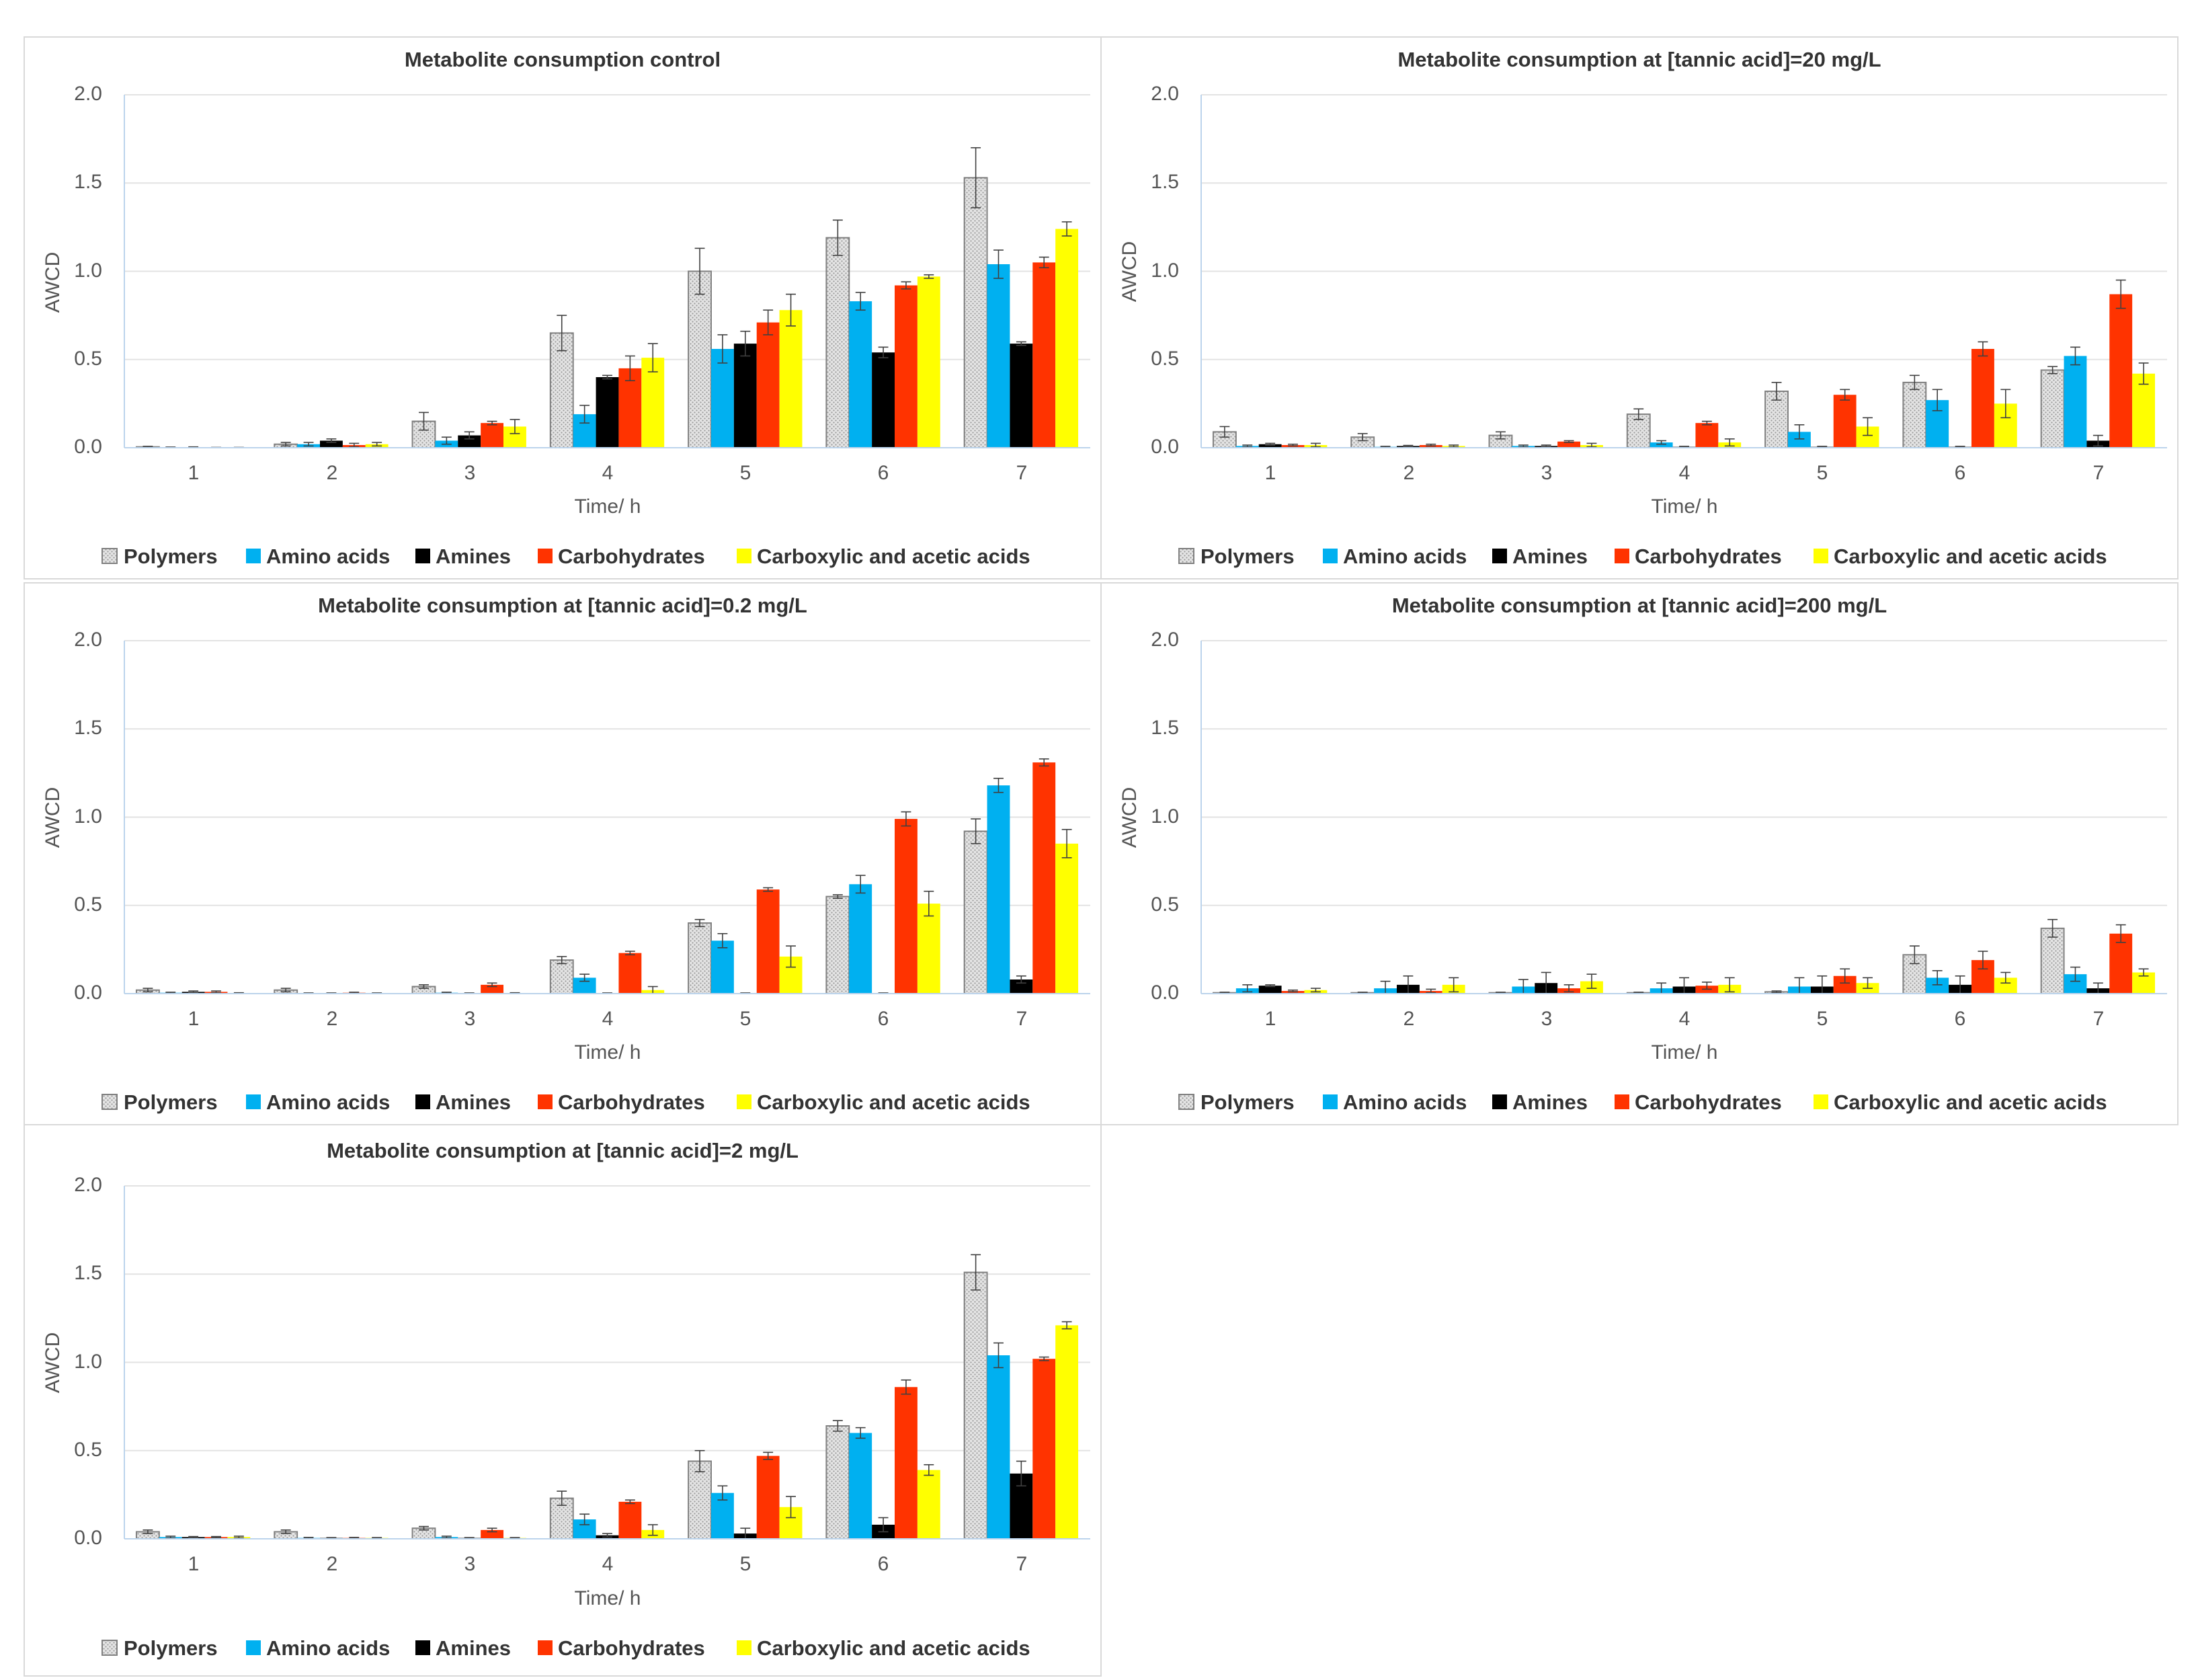 This screenshot has height=1680, width=2198. I want to click on chart-title: Metabolite consumption control, so click(563, 60).